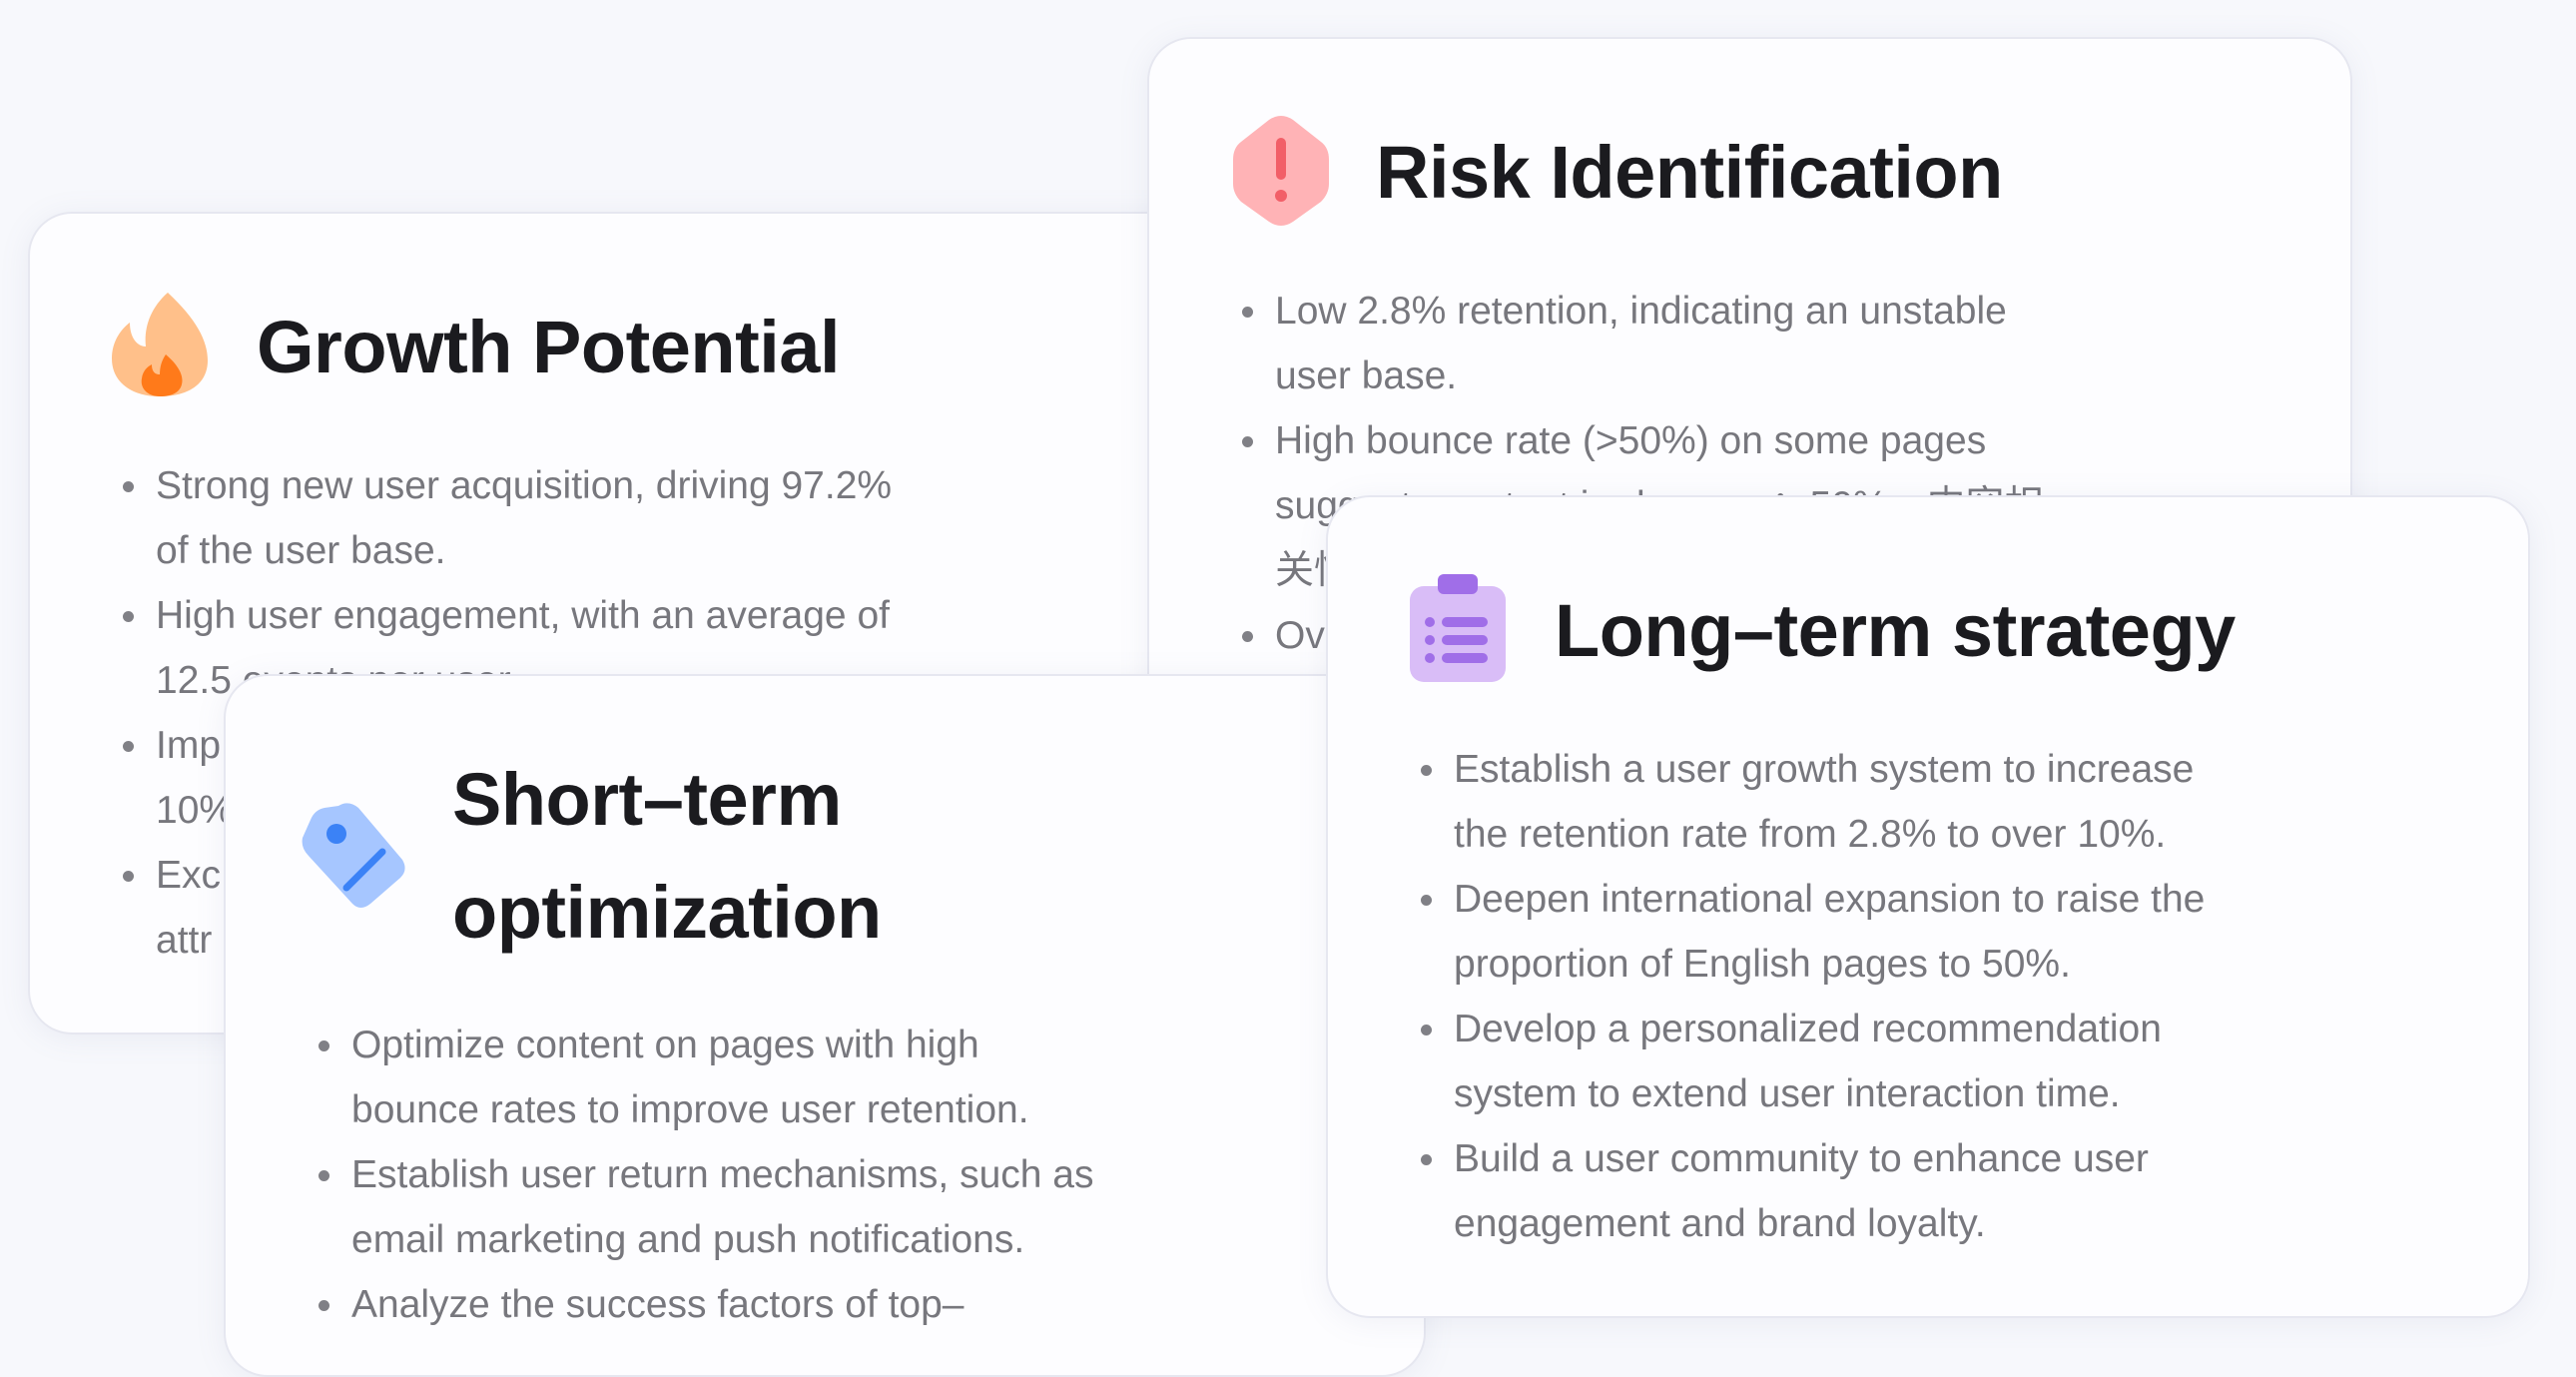 The height and width of the screenshot is (1377, 2576). I want to click on card-title-line: Short–term, so click(647, 799).